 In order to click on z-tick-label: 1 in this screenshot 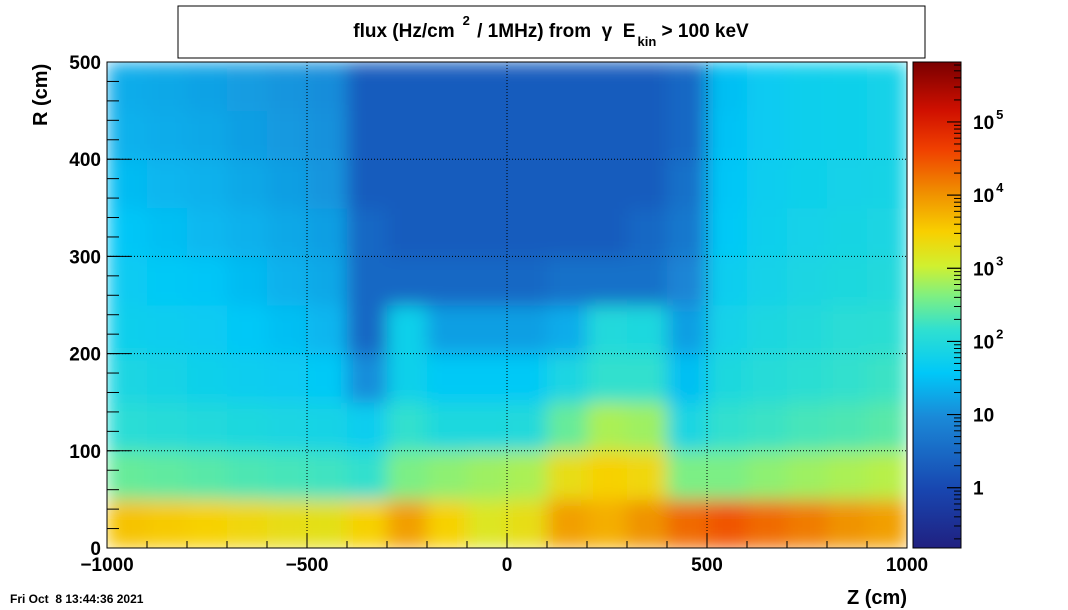, I will do `click(978, 489)`.